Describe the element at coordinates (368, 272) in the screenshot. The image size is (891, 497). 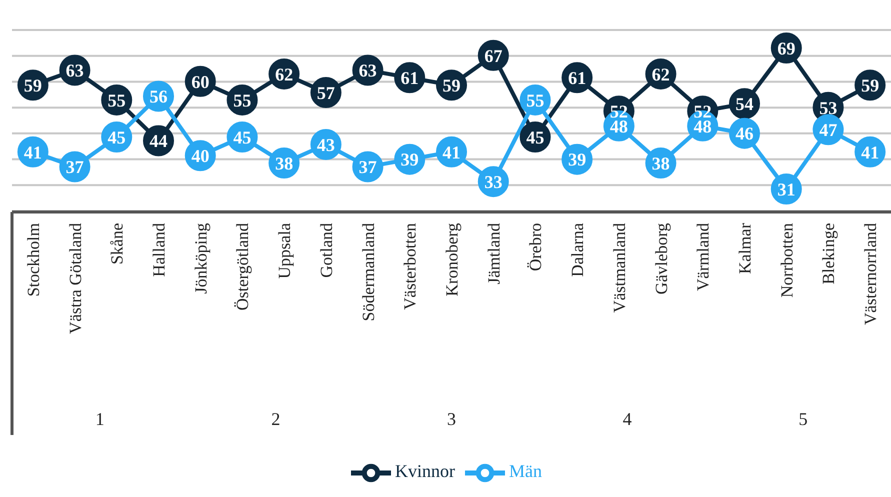
I see `x-tick-label: Södermanland` at that location.